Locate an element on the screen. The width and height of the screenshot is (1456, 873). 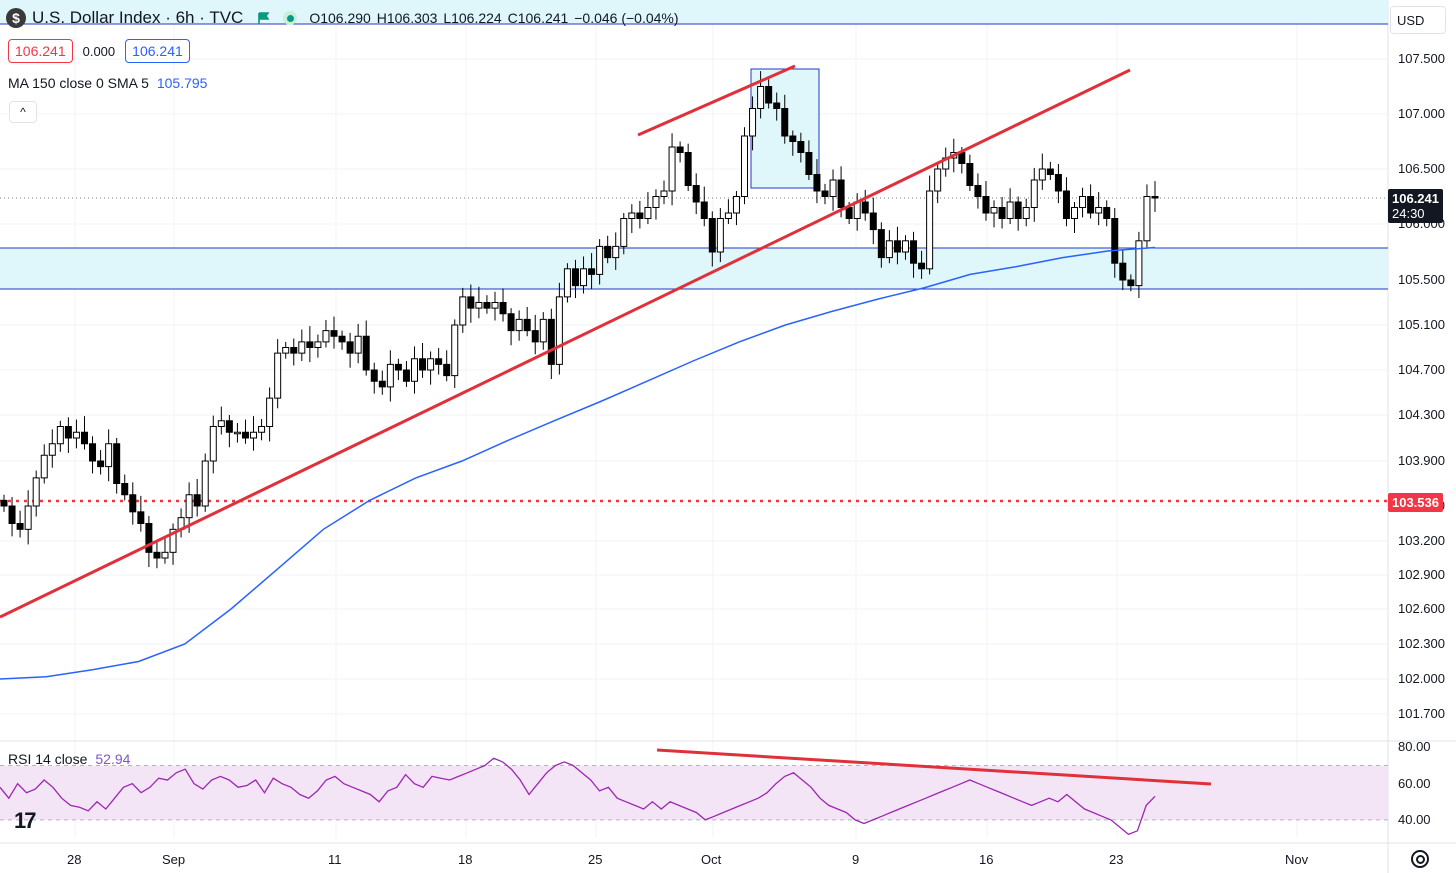
time-tick-label: 28 is located at coordinates (74, 859).